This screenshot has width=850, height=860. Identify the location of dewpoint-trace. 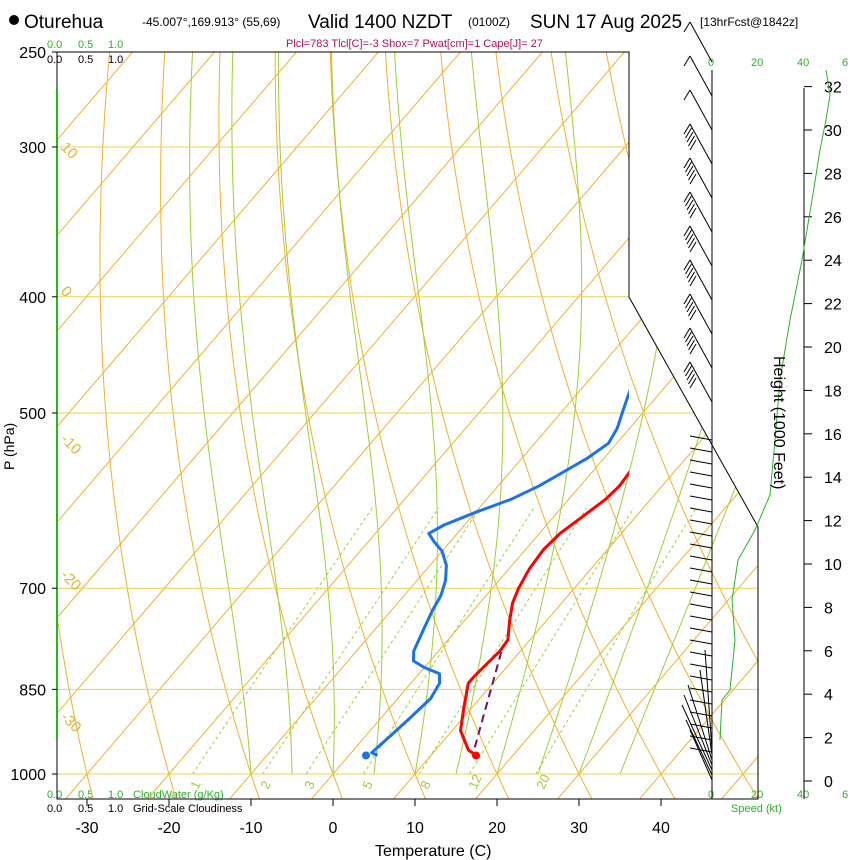
(499, 572).